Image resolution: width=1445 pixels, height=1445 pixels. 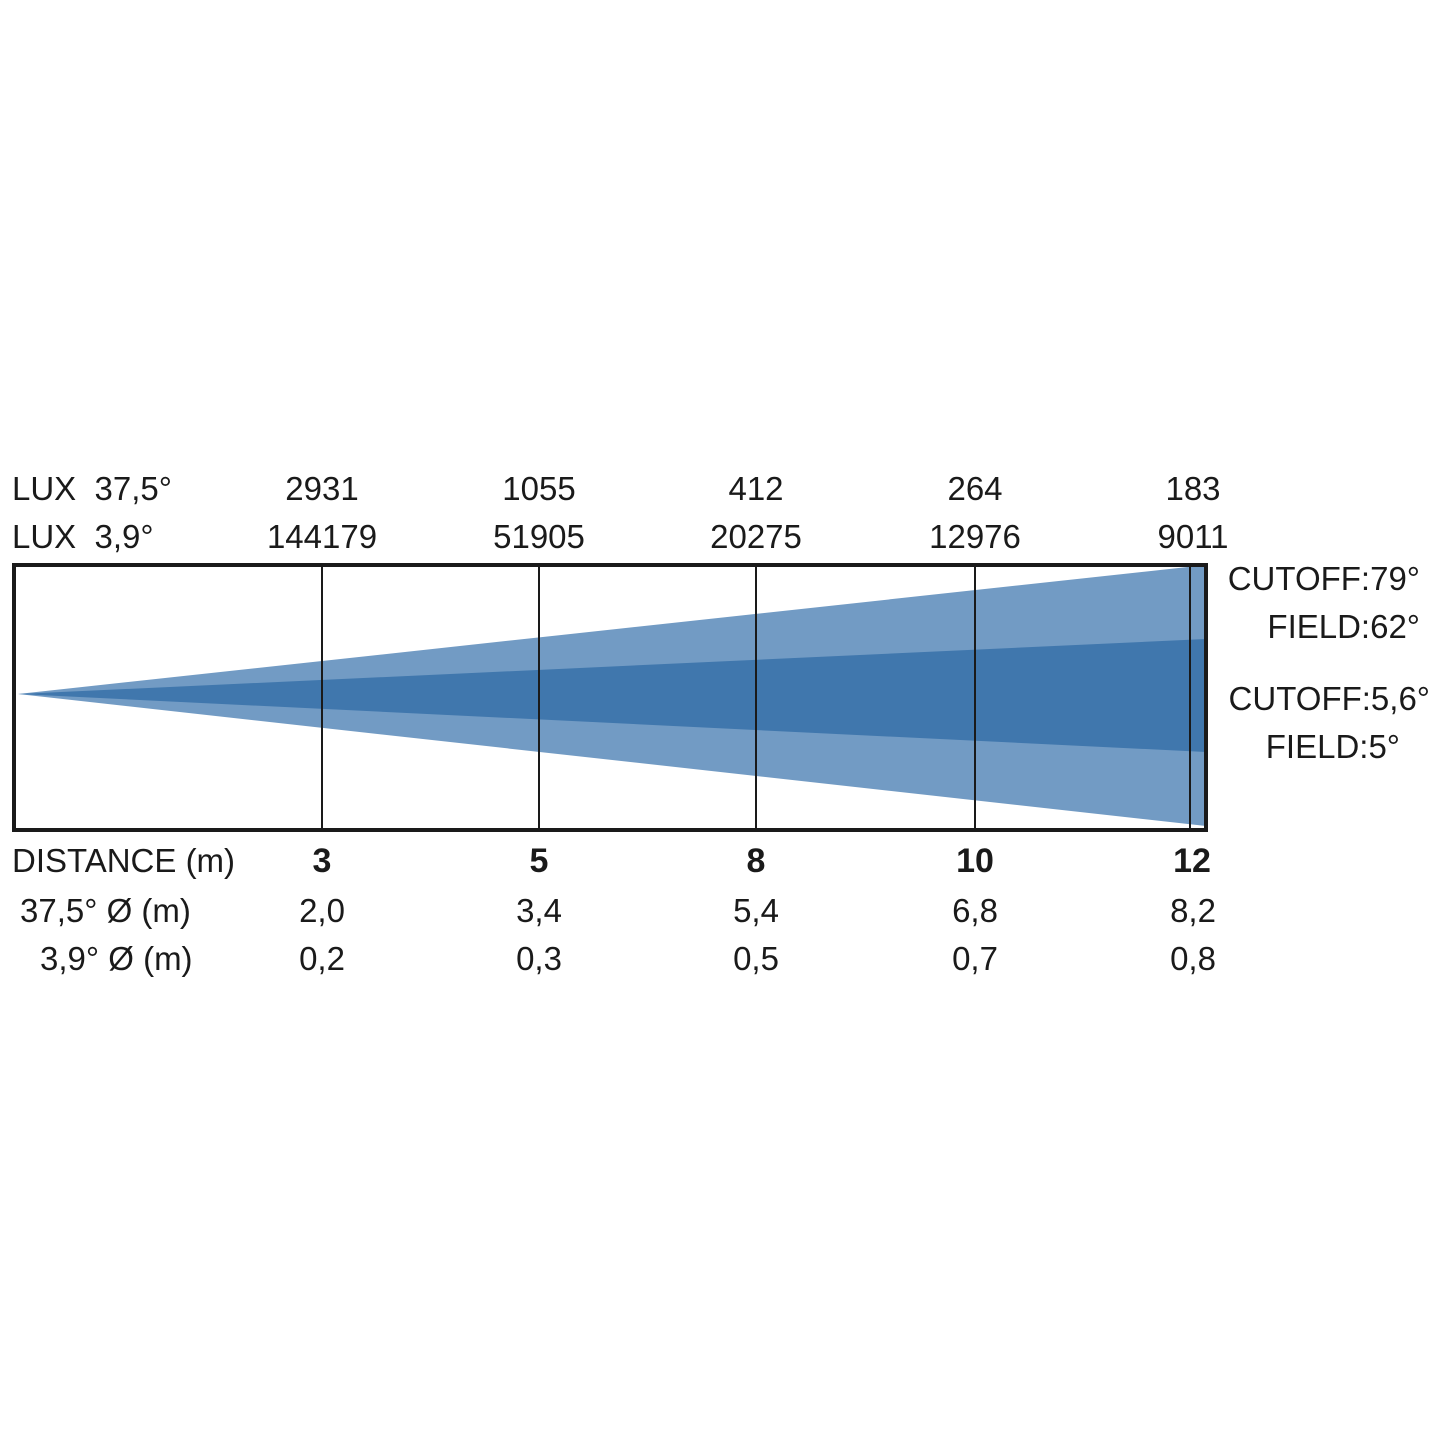 I want to click on diameter-wide-row-label: 37,5° Ø (m), so click(x=105, y=910).